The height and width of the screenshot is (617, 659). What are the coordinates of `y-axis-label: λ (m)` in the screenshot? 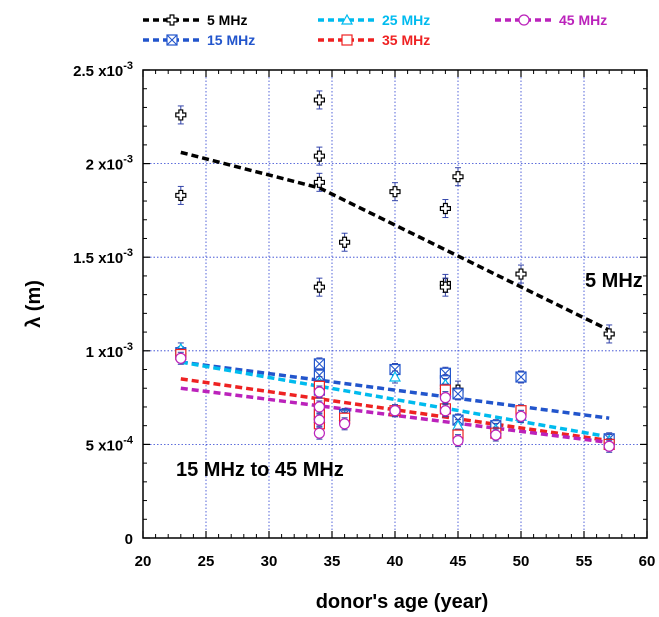 It's located at (34, 304).